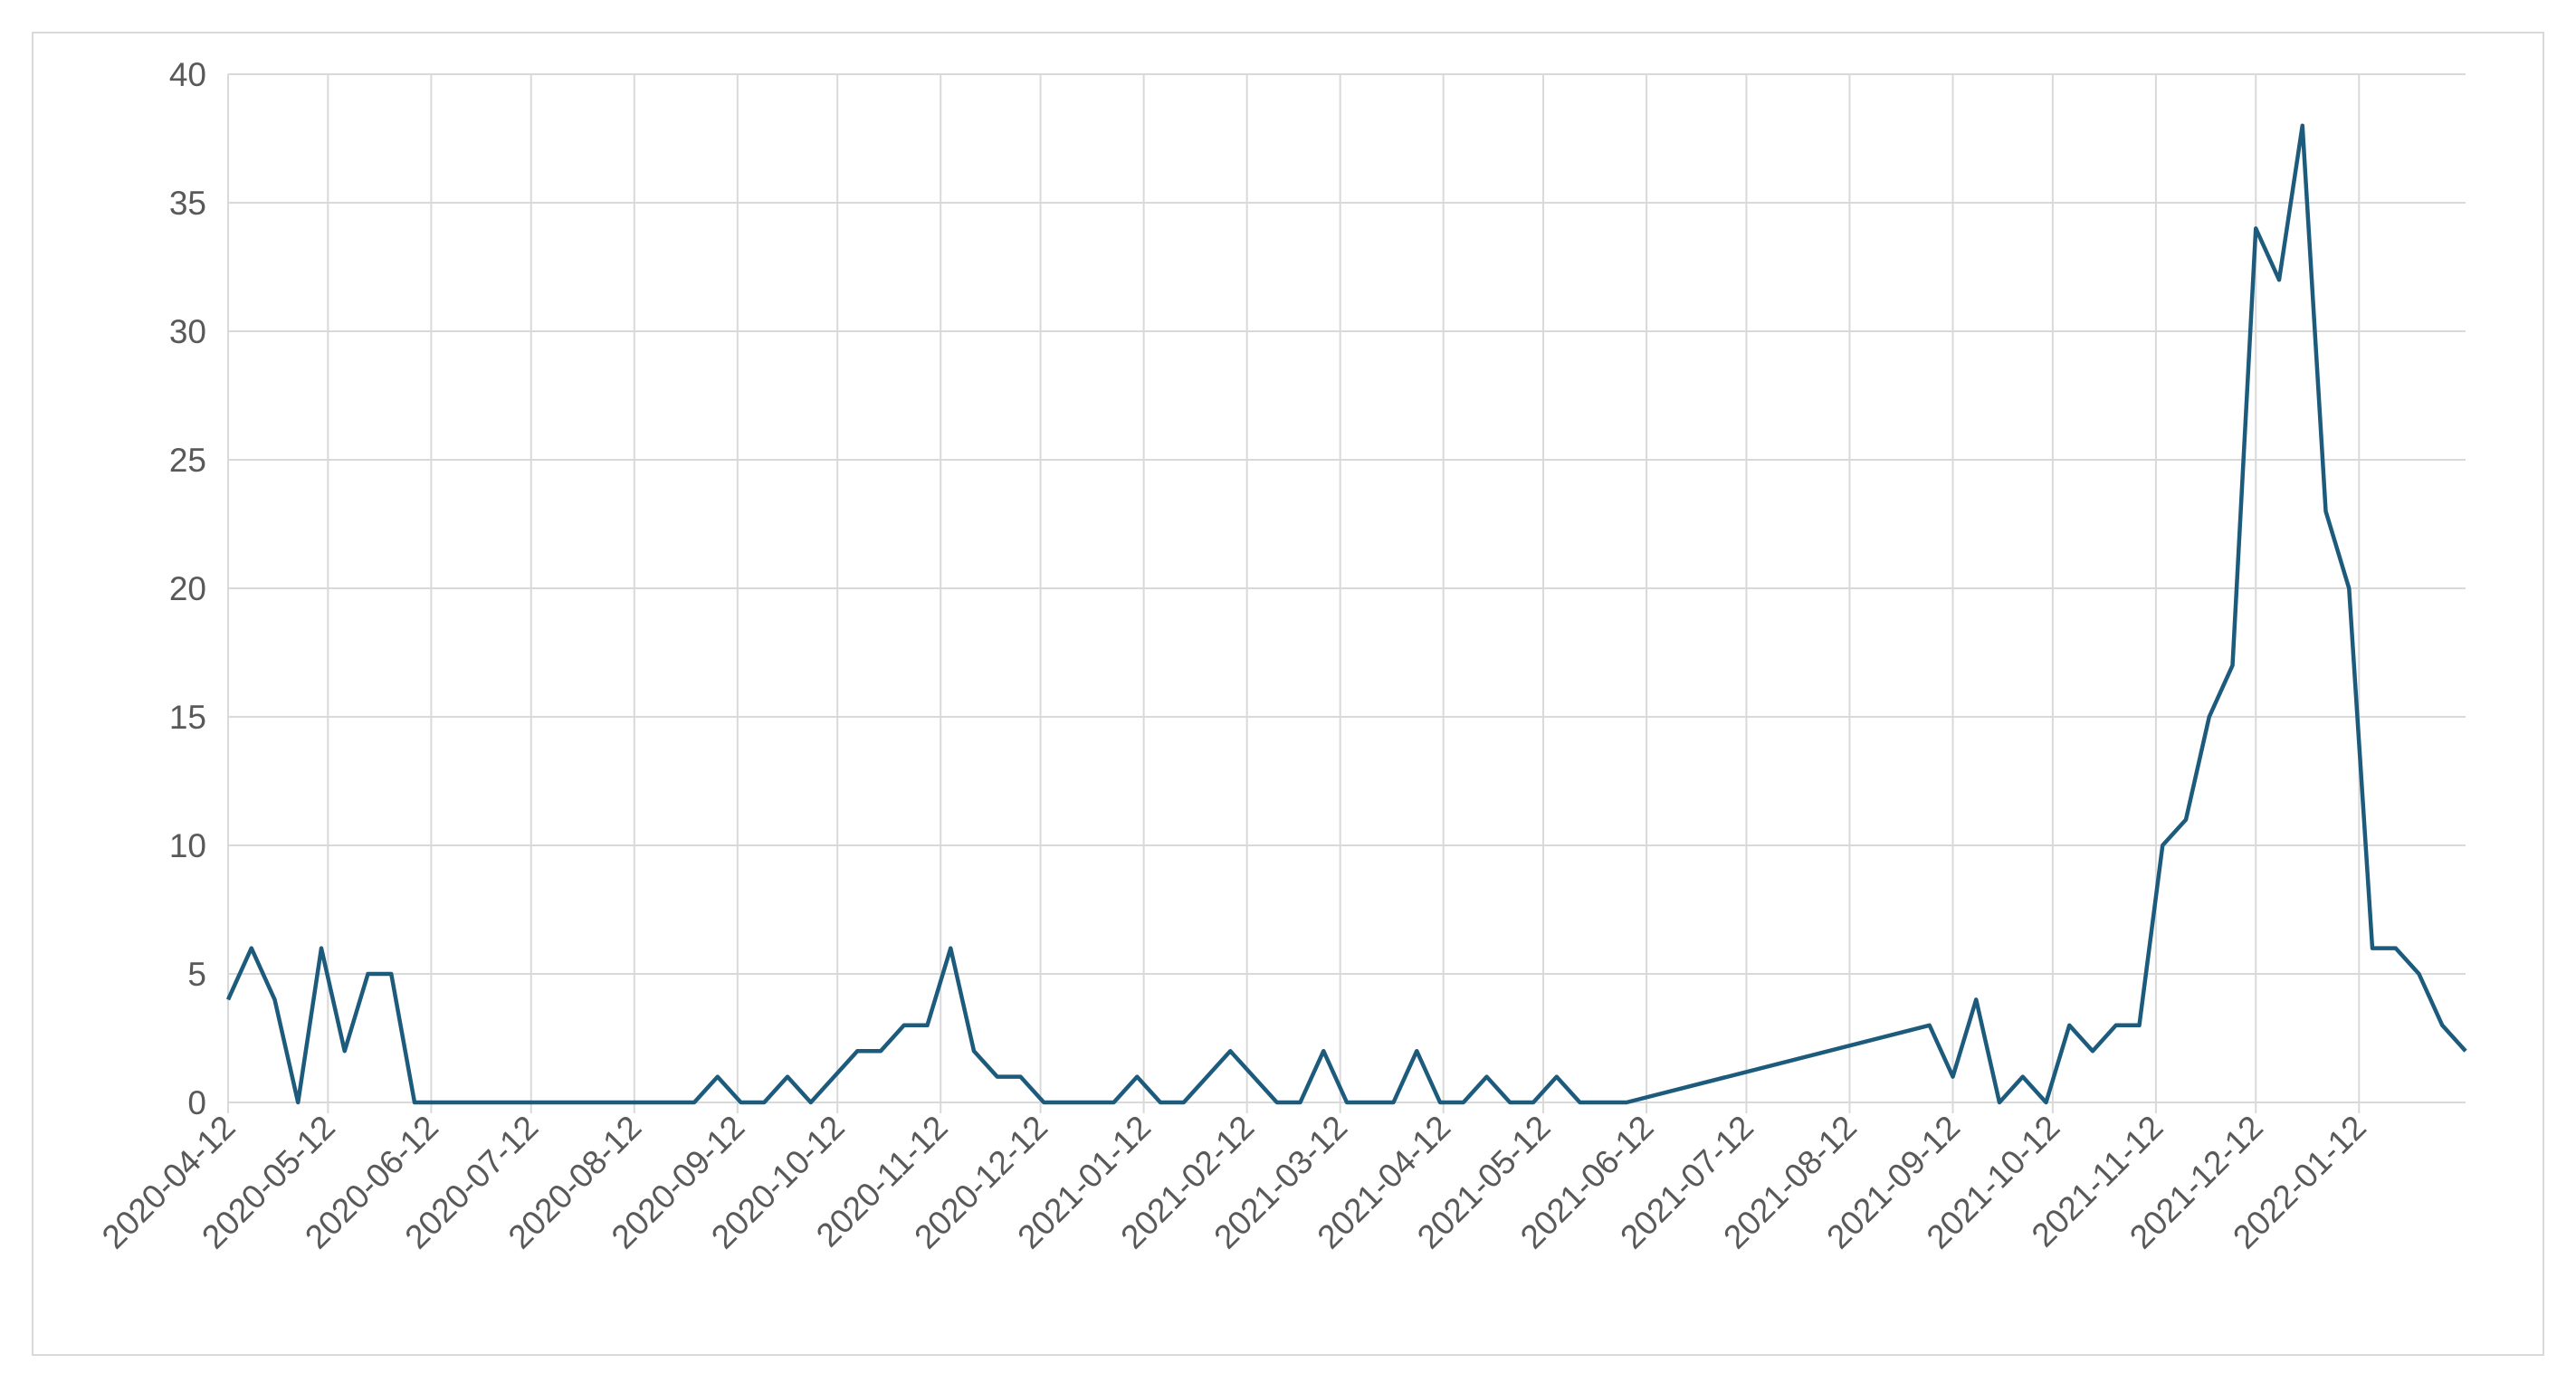  What do you see at coordinates (188, 845) in the screenshot?
I see `y-tick-label: 10` at bounding box center [188, 845].